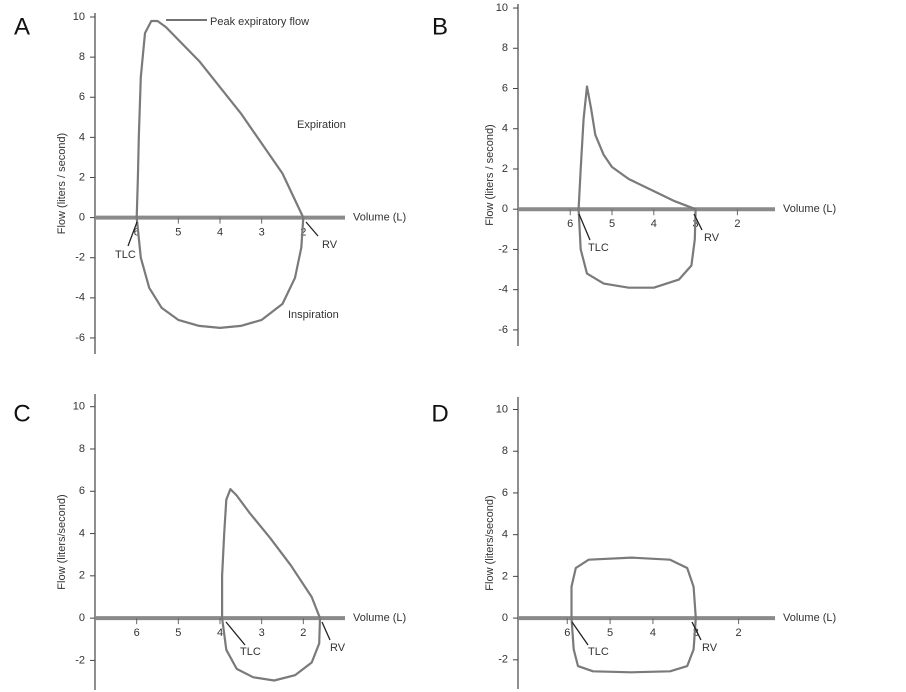 This screenshot has width=906, height=692. Describe the element at coordinates (21, 413) in the screenshot. I see `panel-letter: C` at that location.